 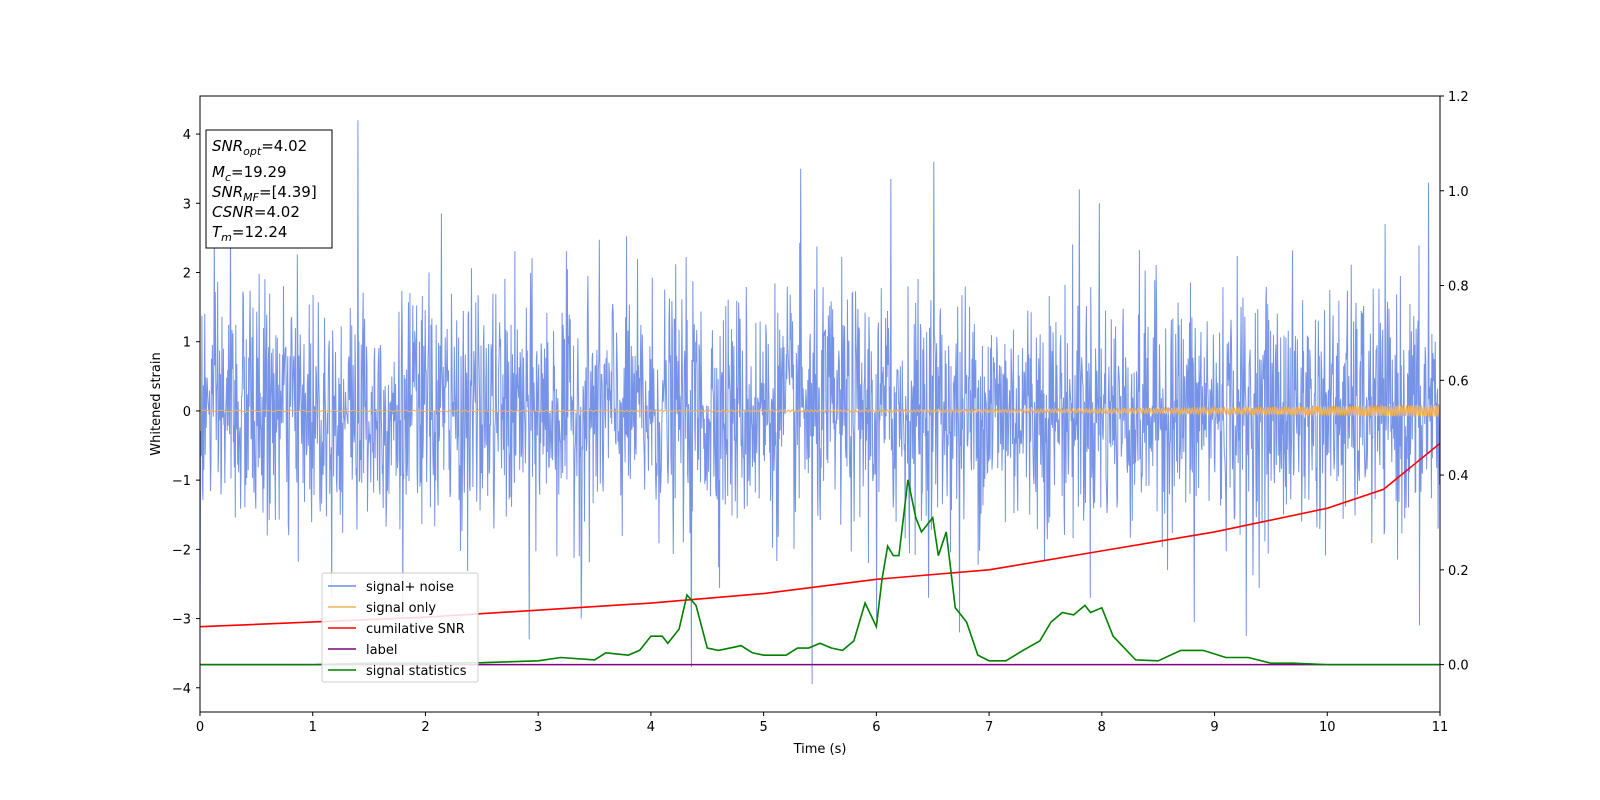 What do you see at coordinates (1458, 571) in the screenshot?
I see `y2-tick-label: 0.2` at bounding box center [1458, 571].